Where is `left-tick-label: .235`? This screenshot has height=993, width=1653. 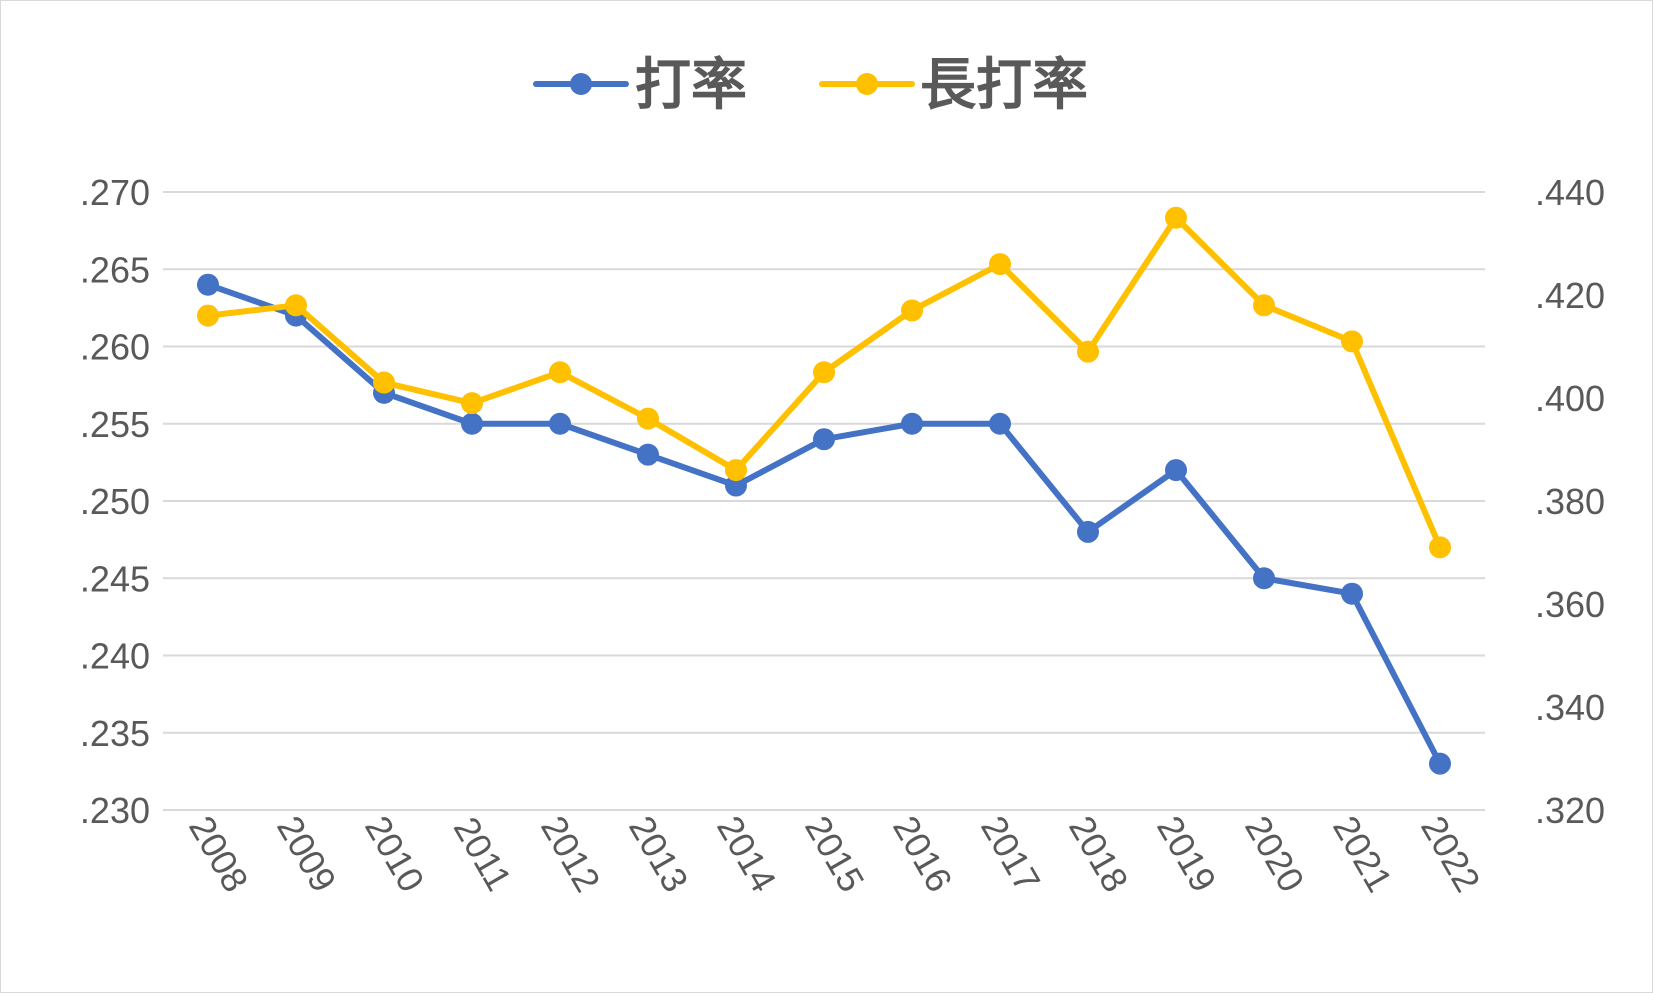 left-tick-label: .235 is located at coordinates (115, 733).